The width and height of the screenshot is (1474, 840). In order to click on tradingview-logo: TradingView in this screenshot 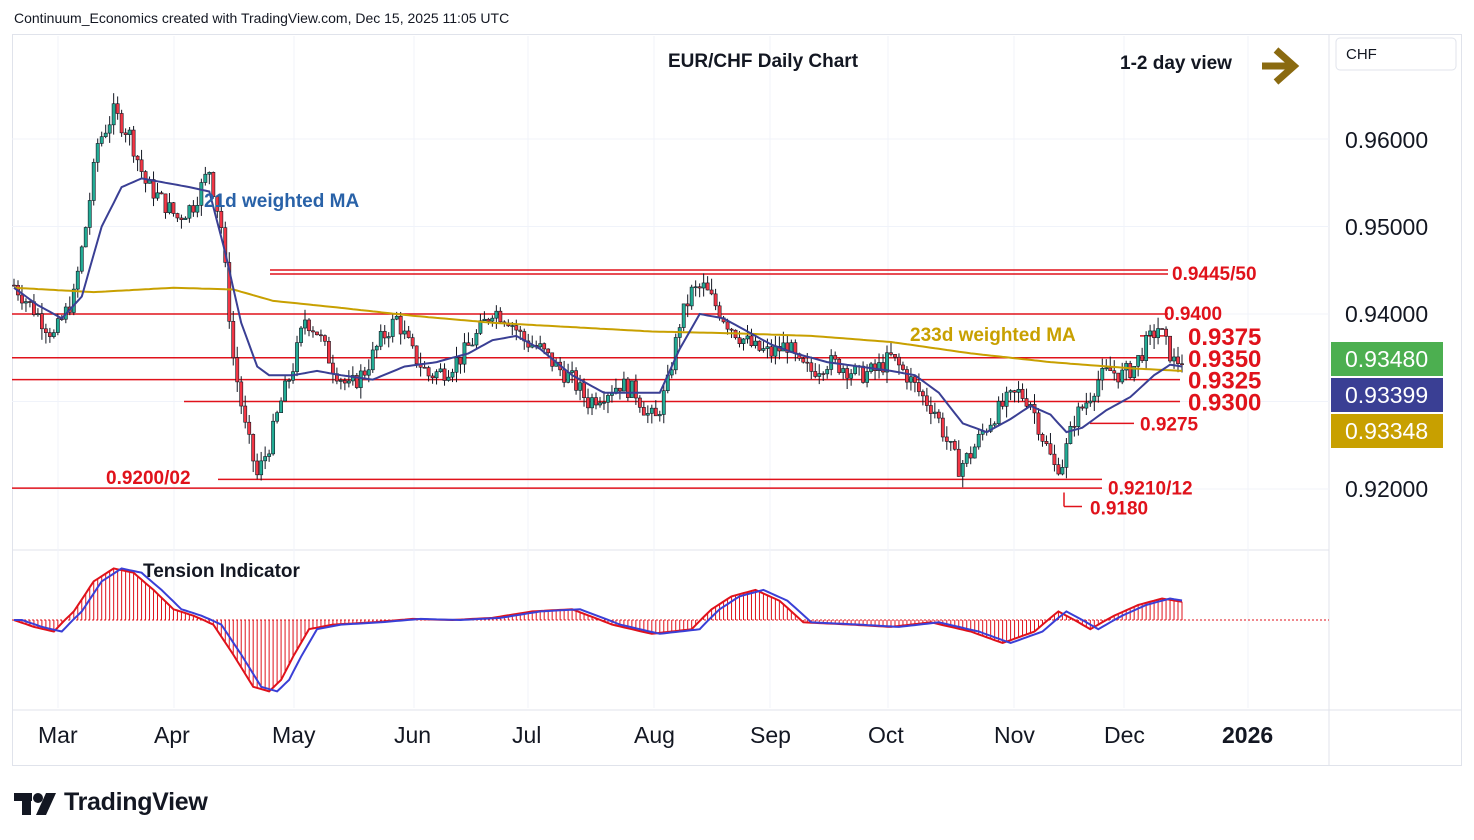, I will do `click(111, 802)`.